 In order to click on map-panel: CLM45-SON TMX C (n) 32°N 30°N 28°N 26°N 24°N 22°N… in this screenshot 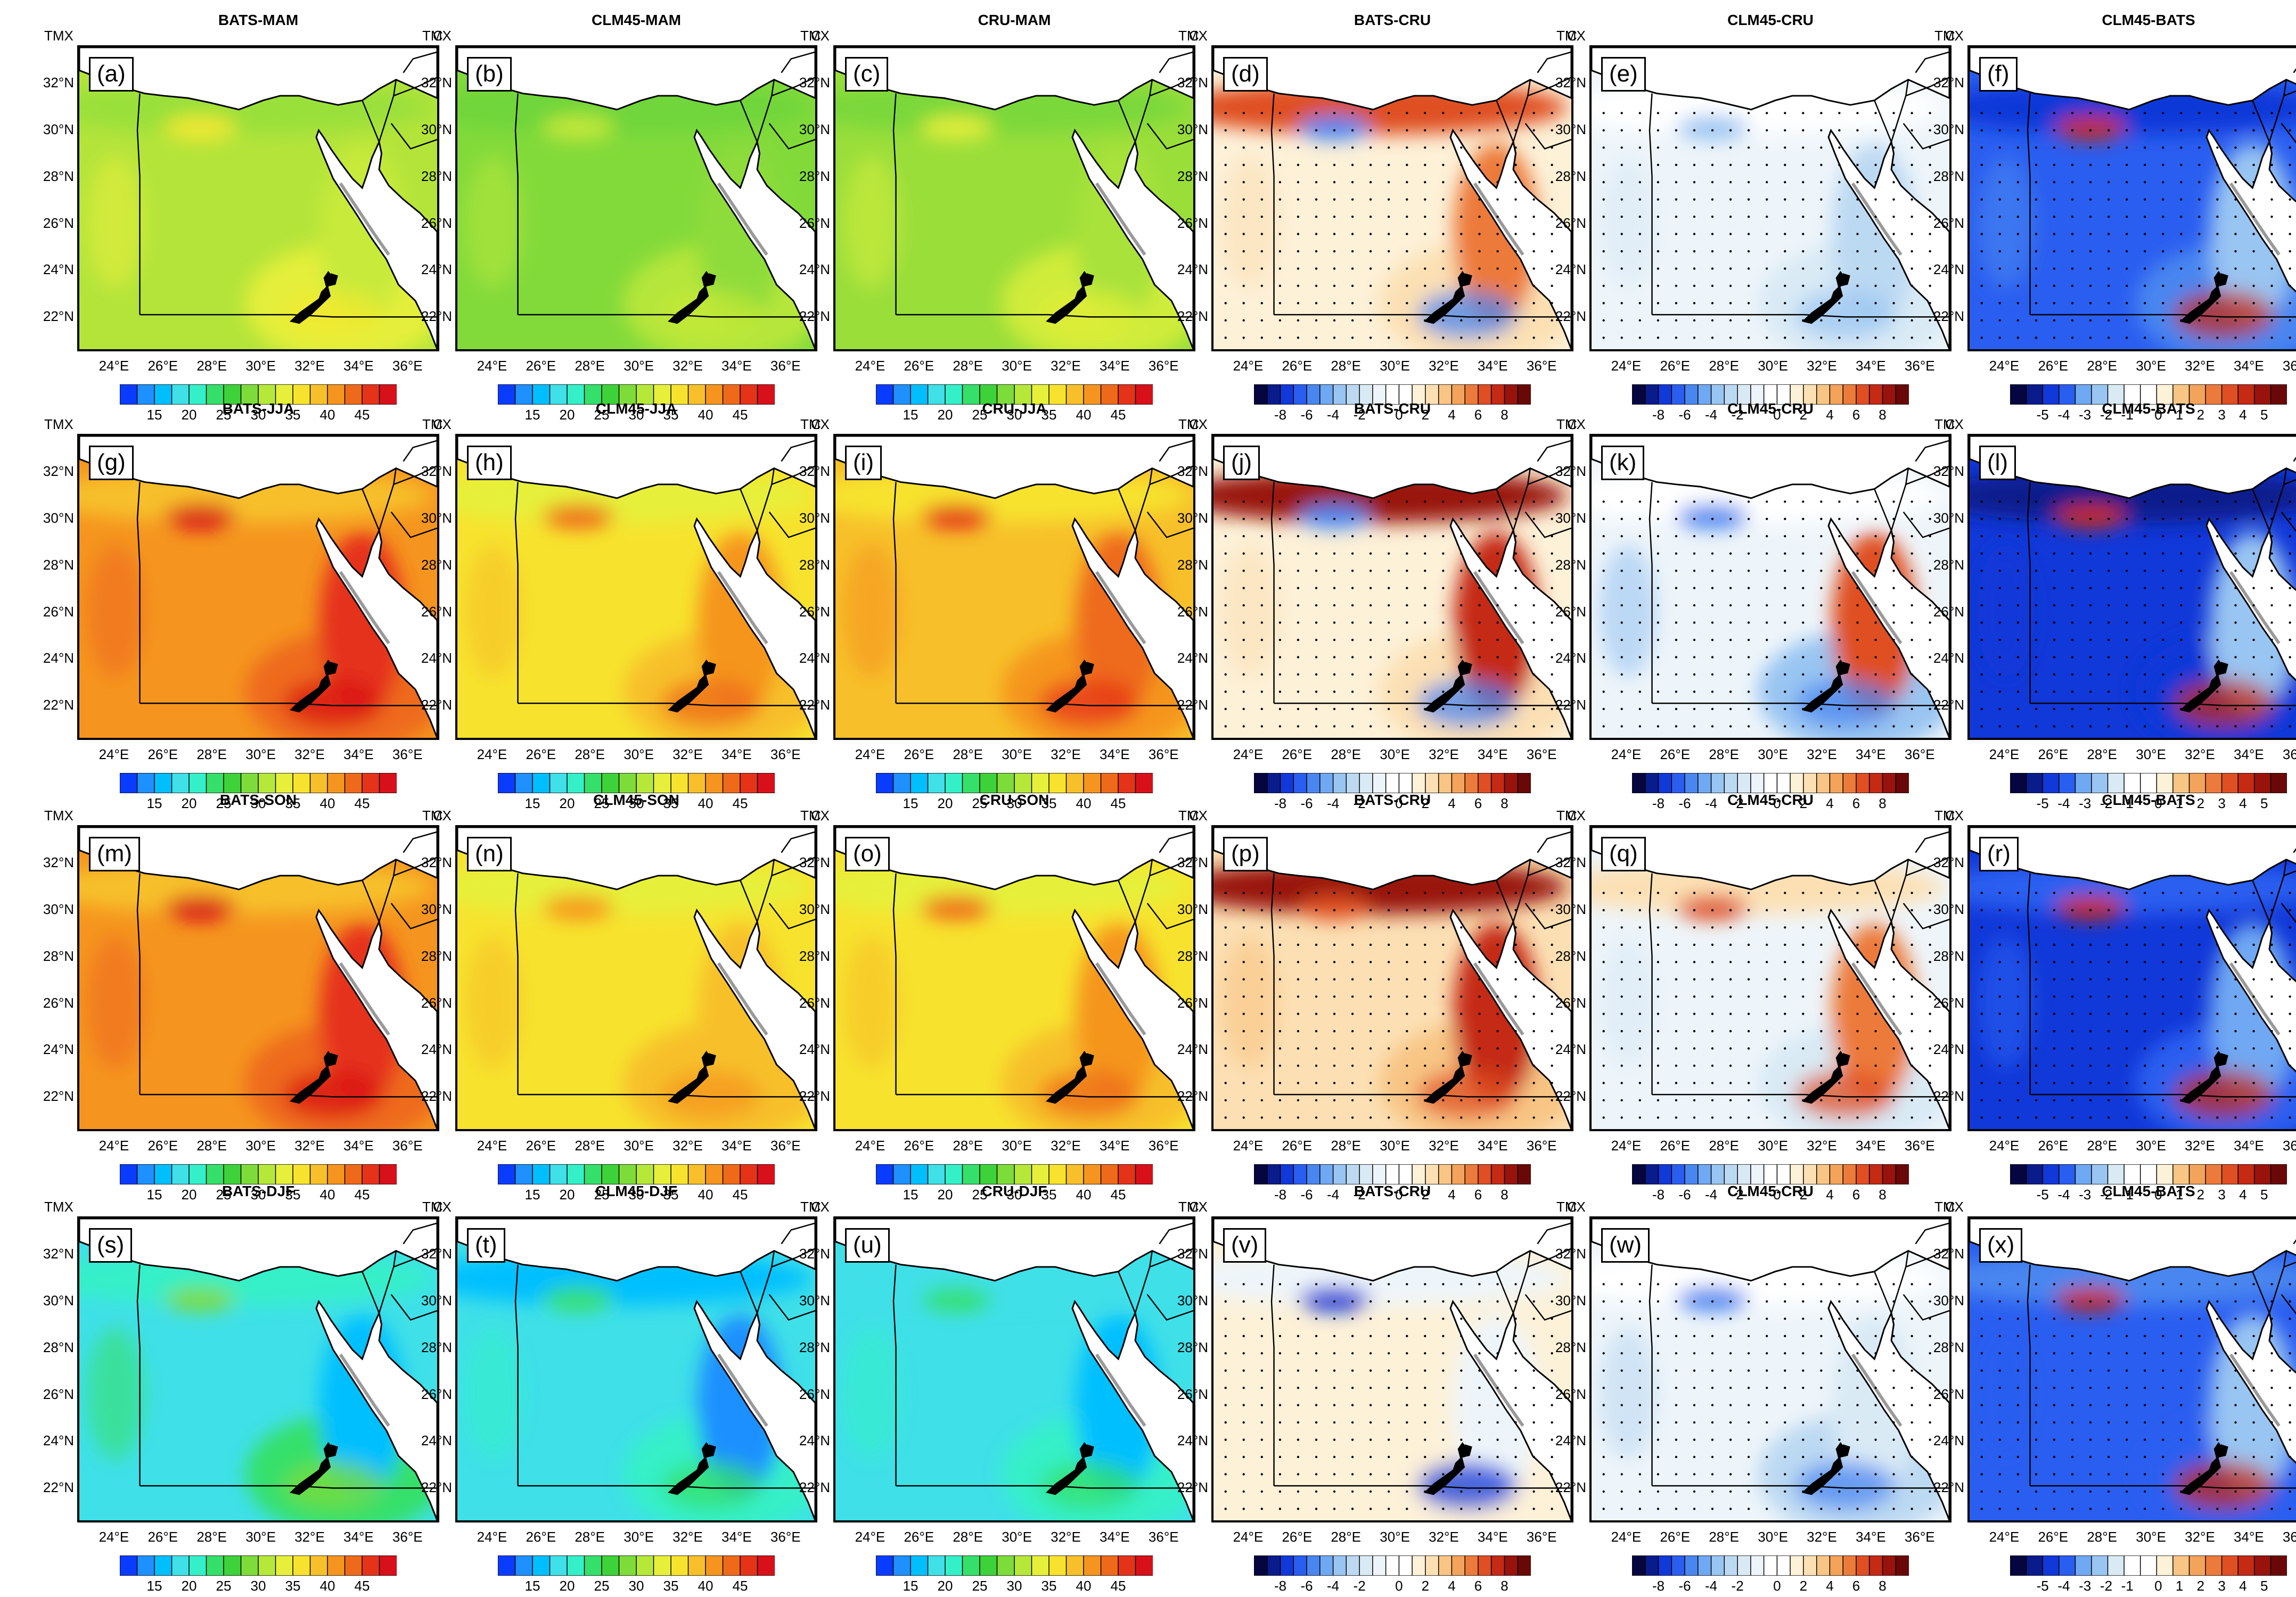, I will do `click(617, 991)`.